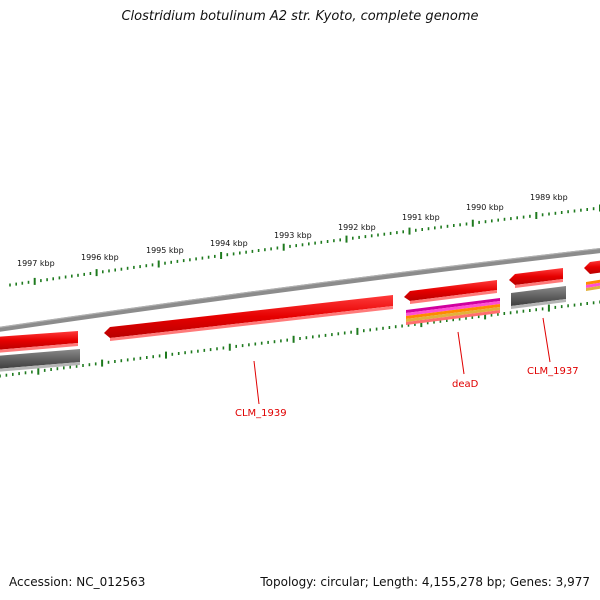  What do you see at coordinates (546, 340) in the screenshot?
I see `leader-line-clm-1937` at bounding box center [546, 340].